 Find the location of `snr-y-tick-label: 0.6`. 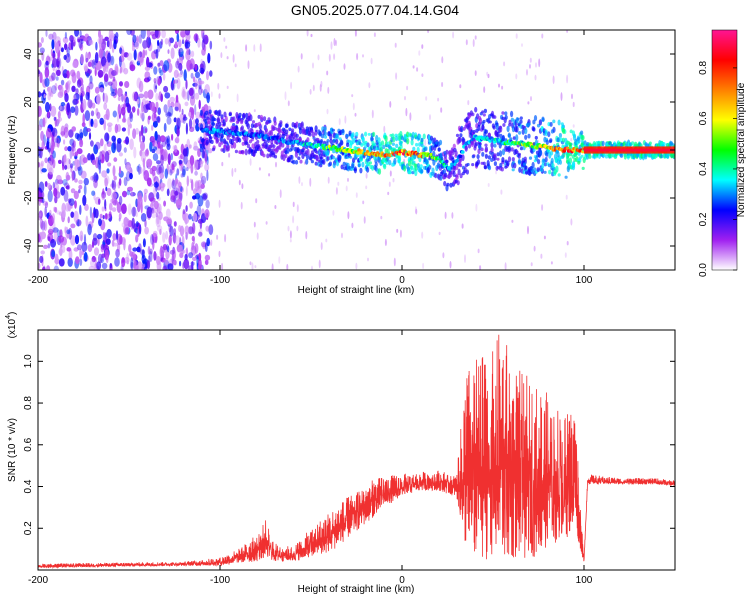

snr-y-tick-label: 0.6 is located at coordinates (28, 444).